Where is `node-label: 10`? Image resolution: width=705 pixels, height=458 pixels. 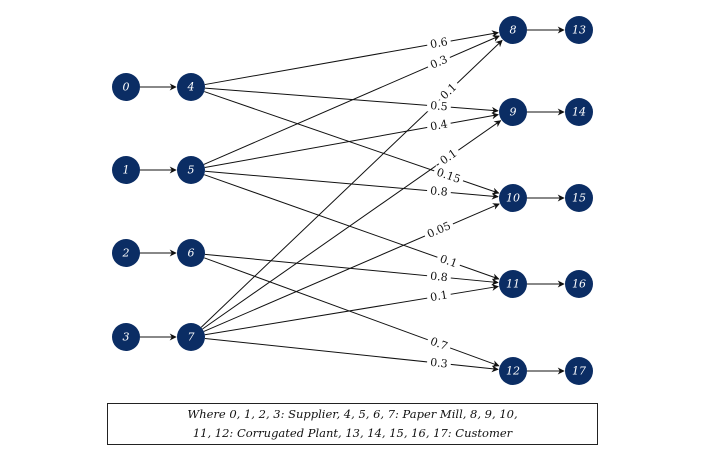 node-label: 10 is located at coordinates (513, 198).